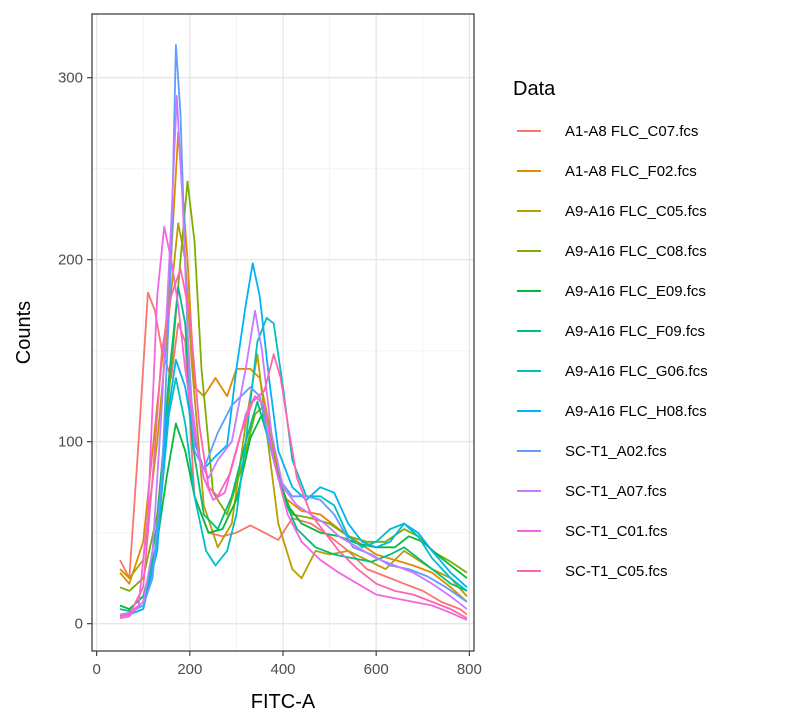 This screenshot has height=726, width=788. Describe the element at coordinates (283, 702) in the screenshot. I see `x-axis-title: FITC-A` at that location.